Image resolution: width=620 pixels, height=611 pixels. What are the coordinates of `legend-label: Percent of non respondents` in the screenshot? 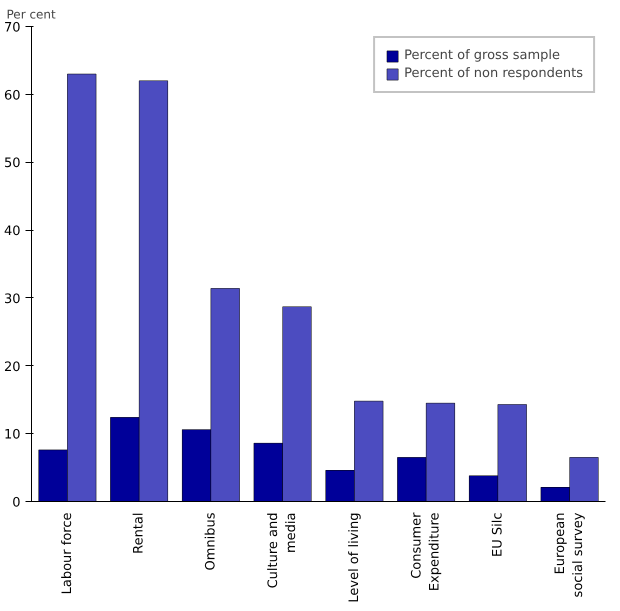 It's located at (493, 73).